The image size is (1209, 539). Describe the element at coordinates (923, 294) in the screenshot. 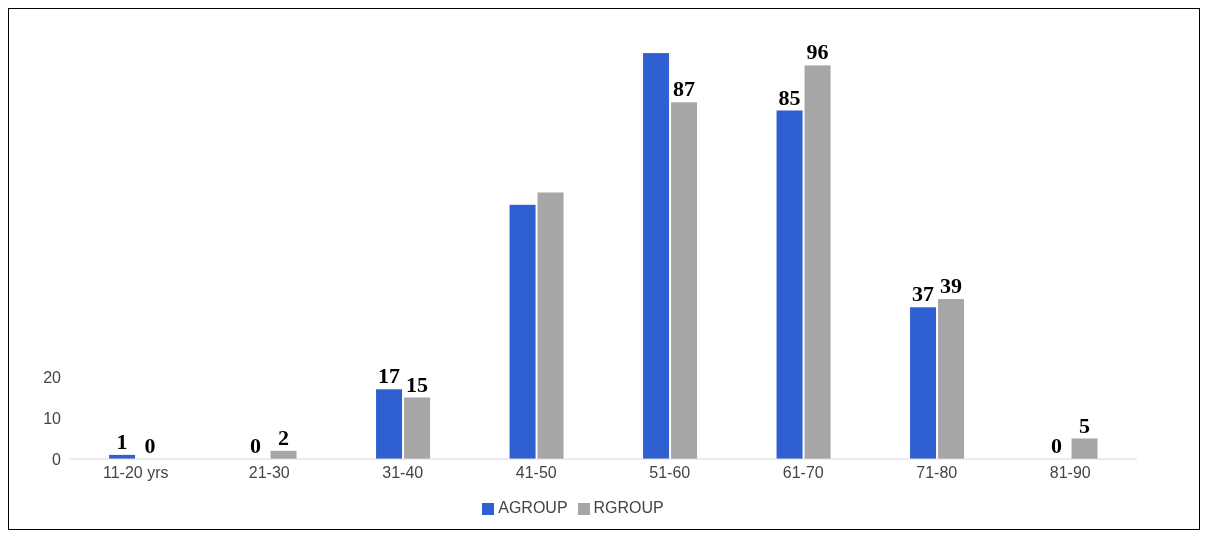

I see `data-label: 37` at that location.